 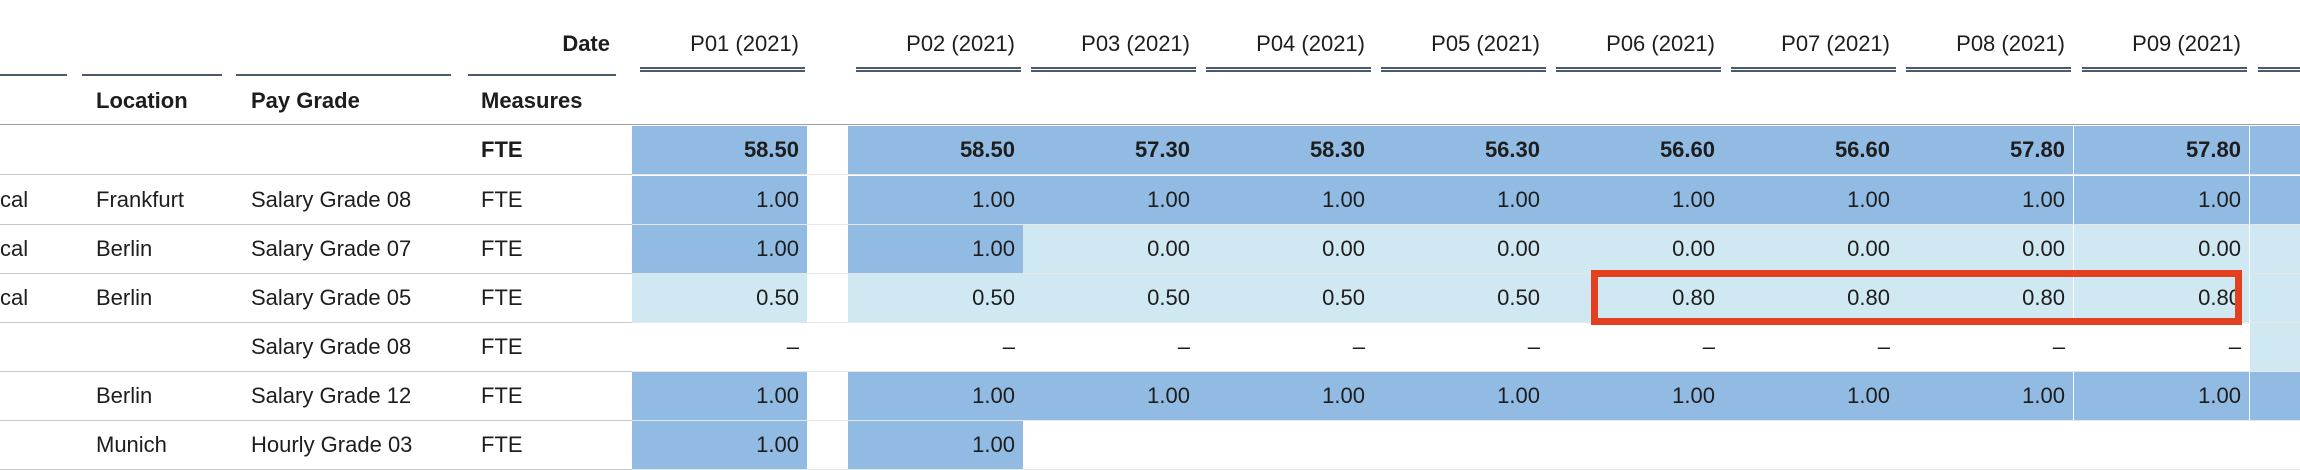 I want to click on date-label: Date, so click(x=586, y=43).